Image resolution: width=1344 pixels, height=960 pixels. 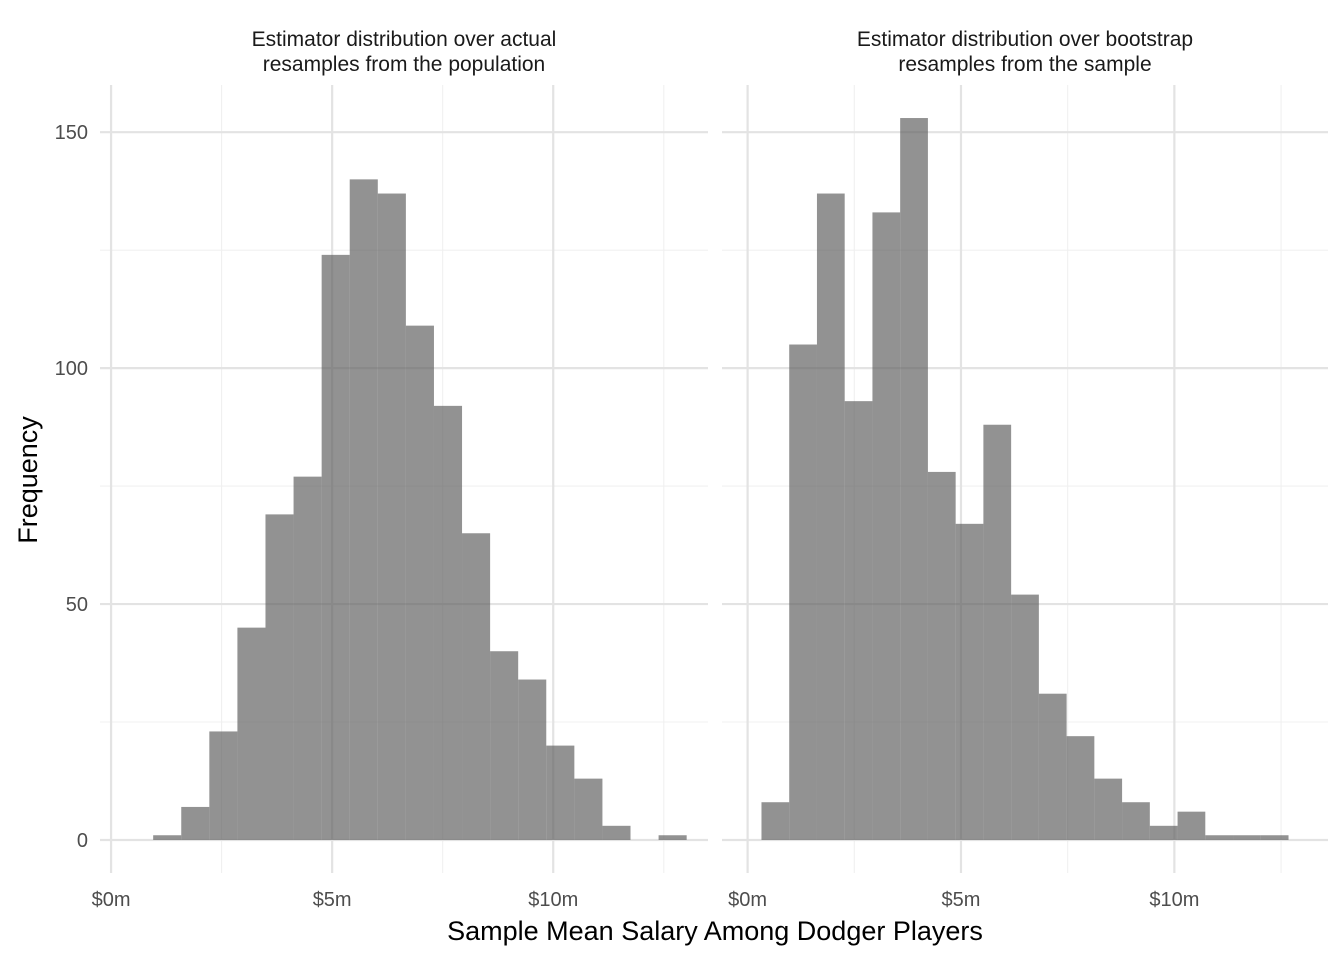 I want to click on panel-title-line: Estimator distribution over bootstrap, so click(x=1025, y=39).